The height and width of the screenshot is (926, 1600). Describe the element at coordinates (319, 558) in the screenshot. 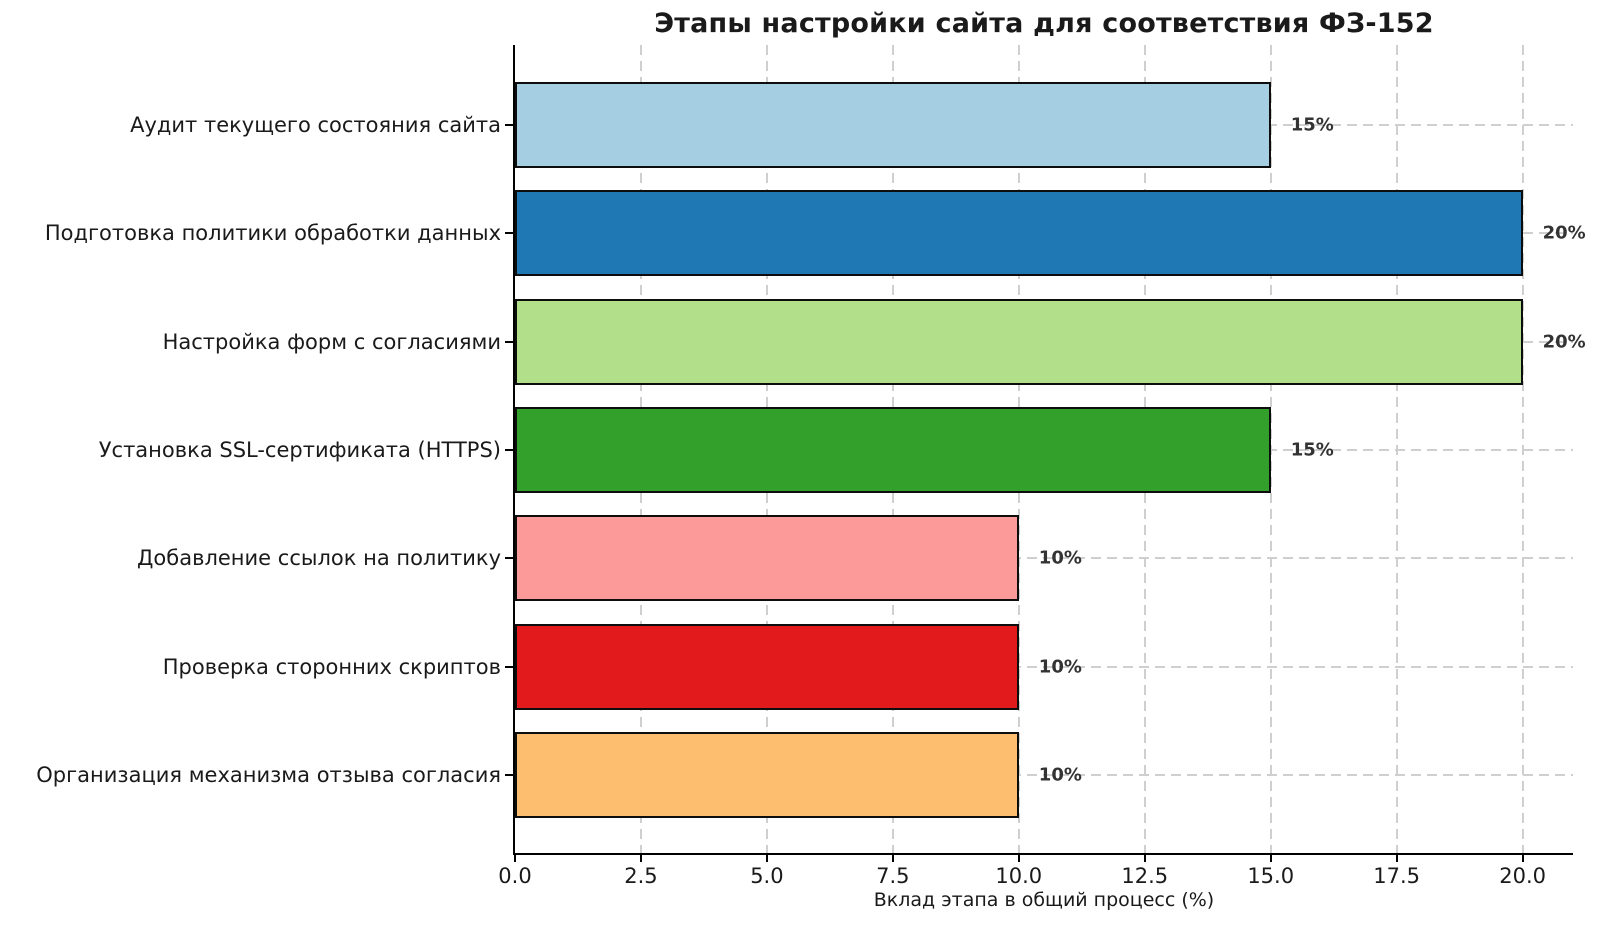

I see `y-axis-label: Добавление ссылок на политику` at that location.